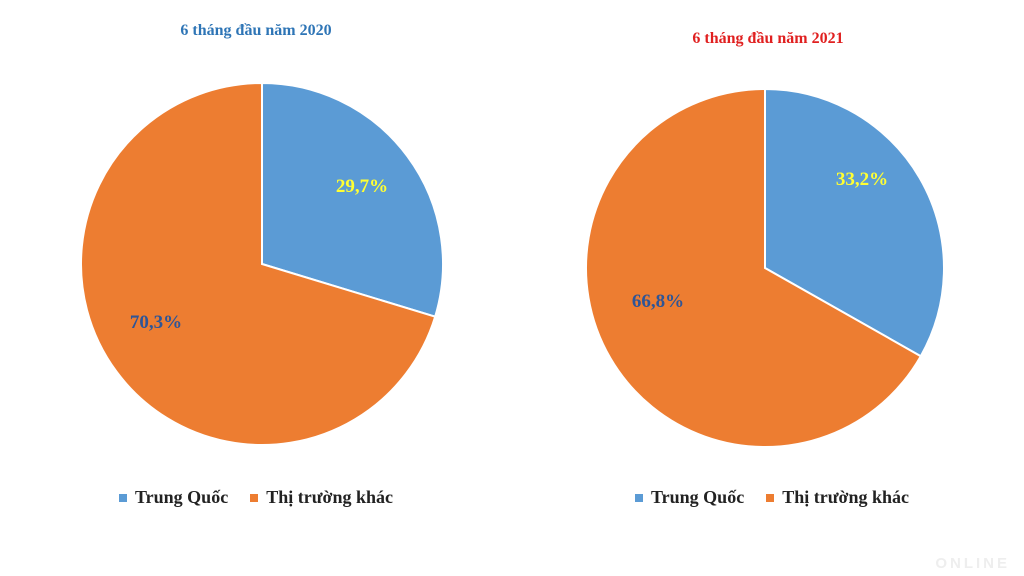 The image size is (1024, 576). Describe the element at coordinates (862, 179) in the screenshot. I see `slice-data-label: 33,2%` at that location.